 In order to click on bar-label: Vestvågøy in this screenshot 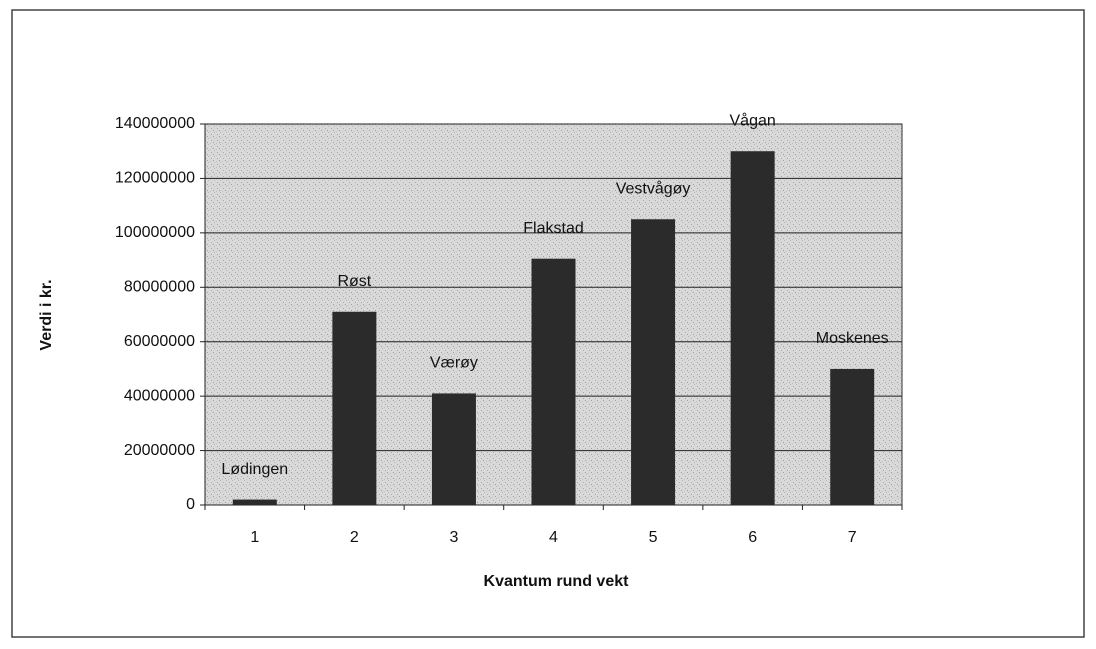, I will do `click(653, 188)`.